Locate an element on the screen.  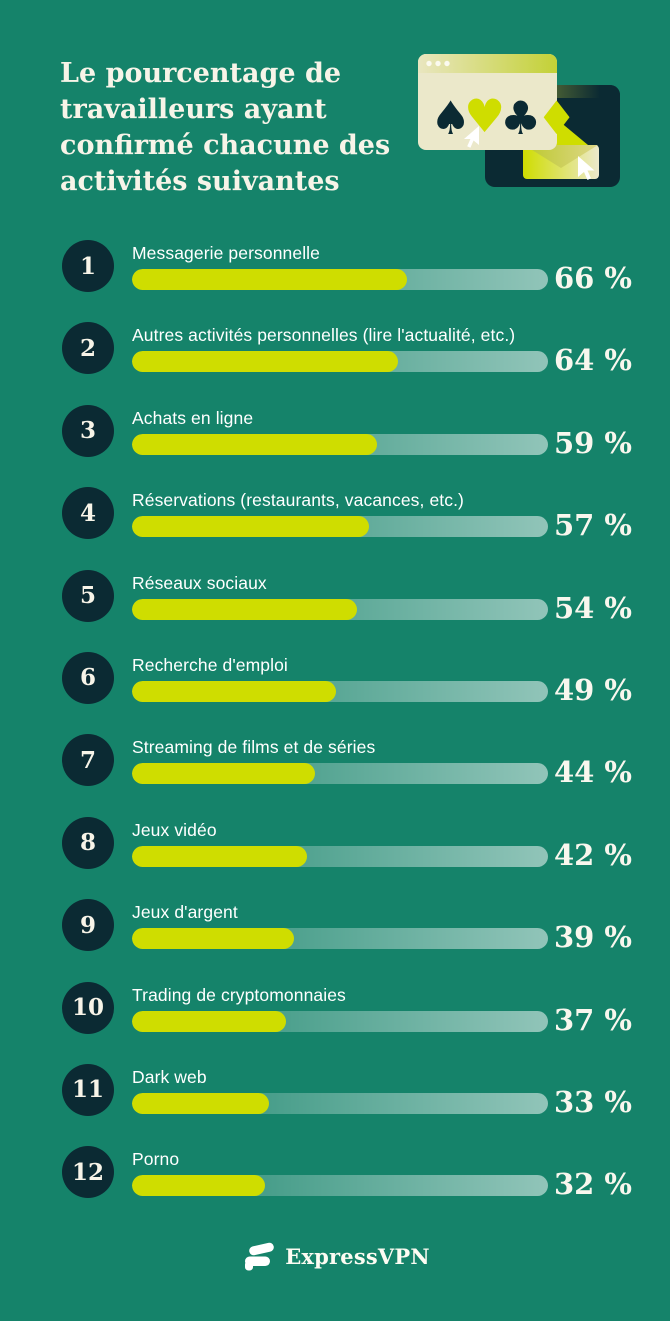
percentage-value: 57 % is located at coordinates (592, 525).